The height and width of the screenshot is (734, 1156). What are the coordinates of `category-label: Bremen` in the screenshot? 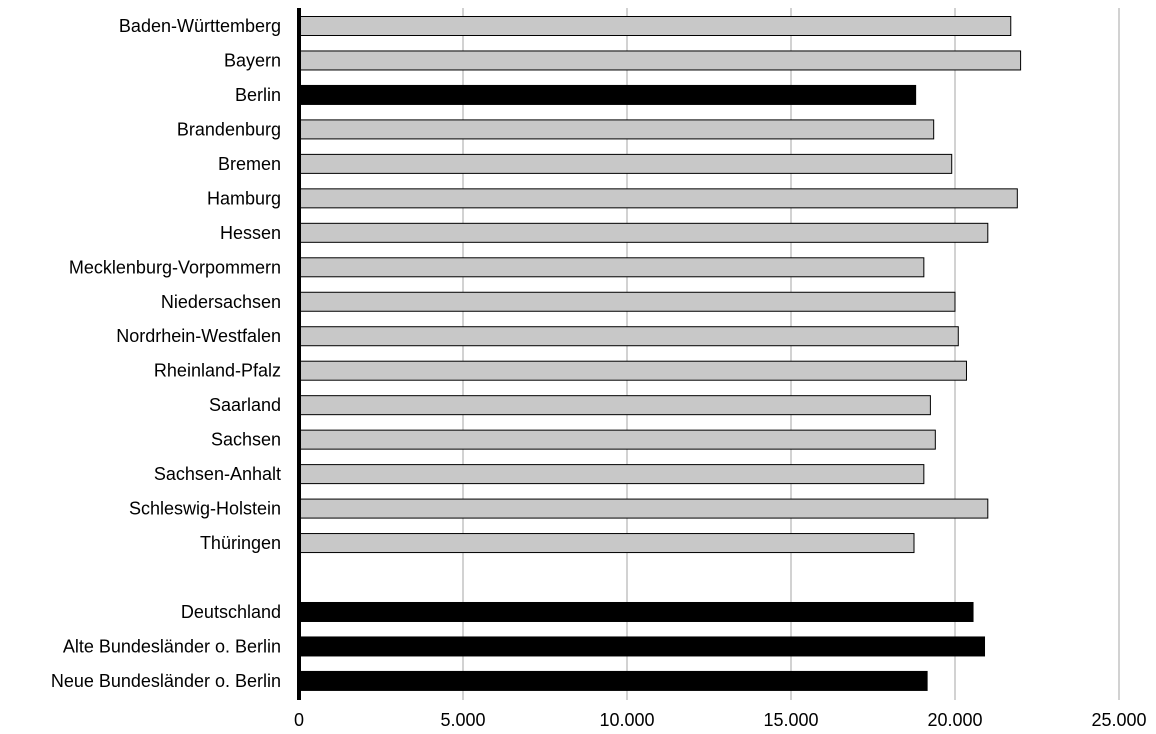 It's located at (249, 164).